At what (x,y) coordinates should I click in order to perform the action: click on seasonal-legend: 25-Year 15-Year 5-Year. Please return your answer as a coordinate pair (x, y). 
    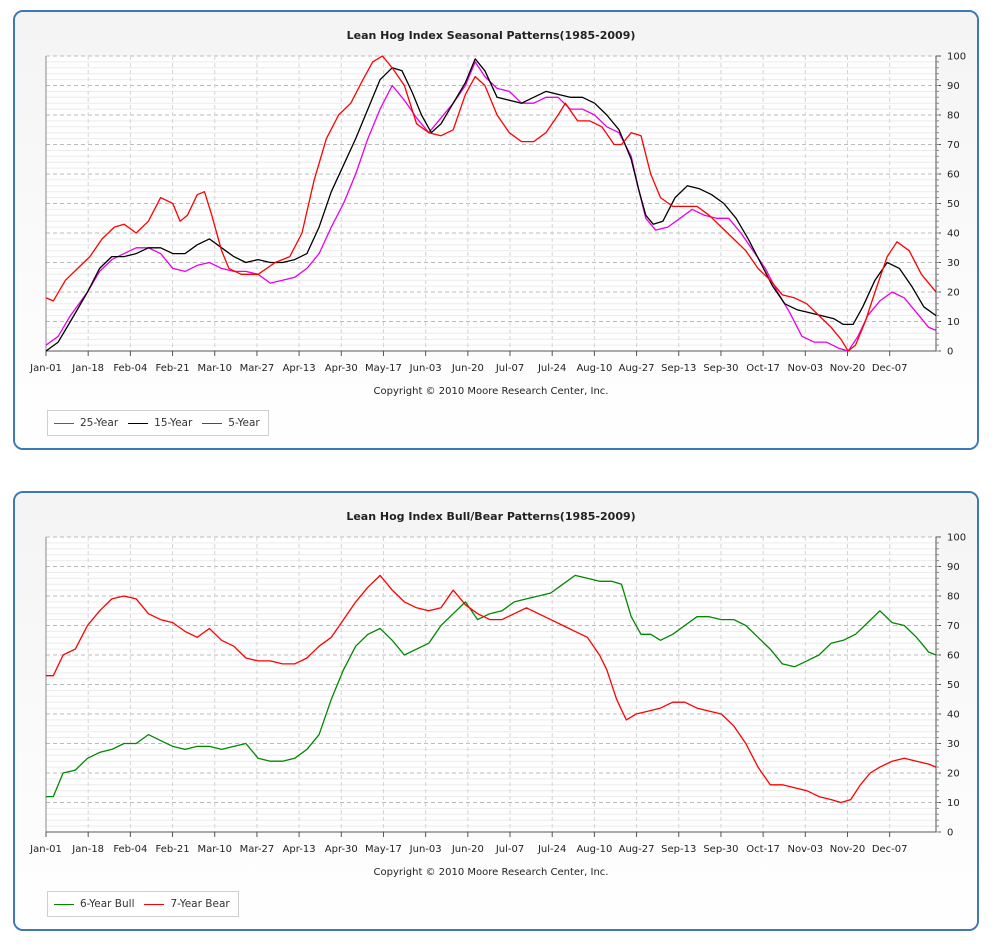
    Looking at the image, I should click on (158, 423).